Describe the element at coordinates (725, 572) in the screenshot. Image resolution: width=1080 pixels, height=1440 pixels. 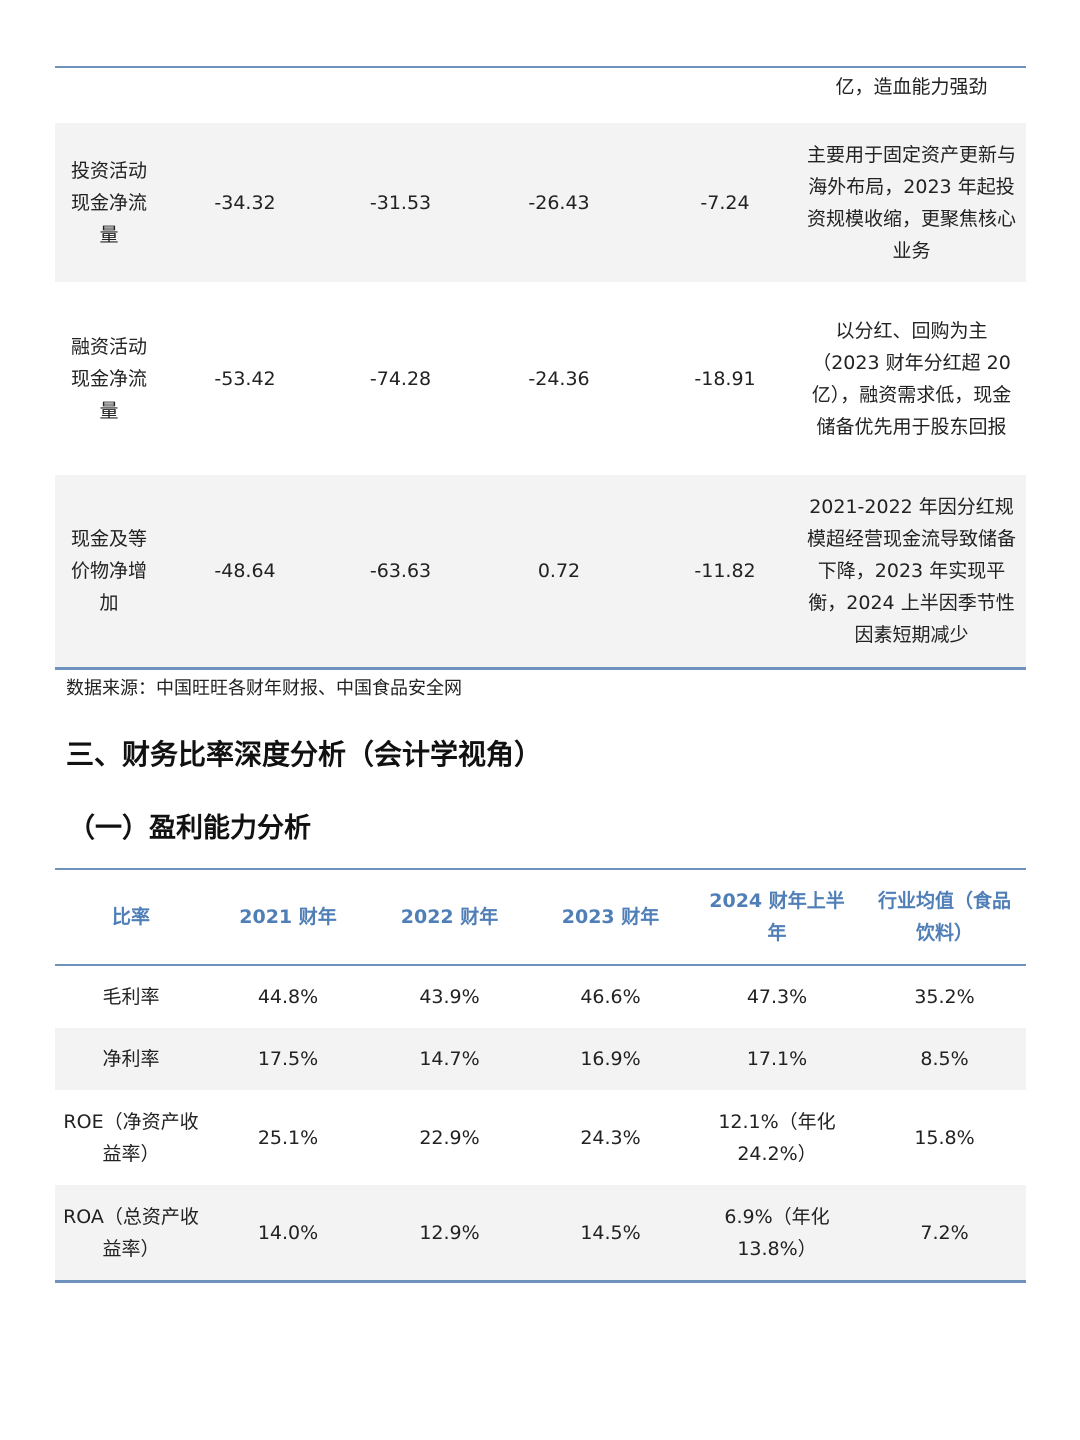
I see `cell-2024h1: -11.82` at that location.